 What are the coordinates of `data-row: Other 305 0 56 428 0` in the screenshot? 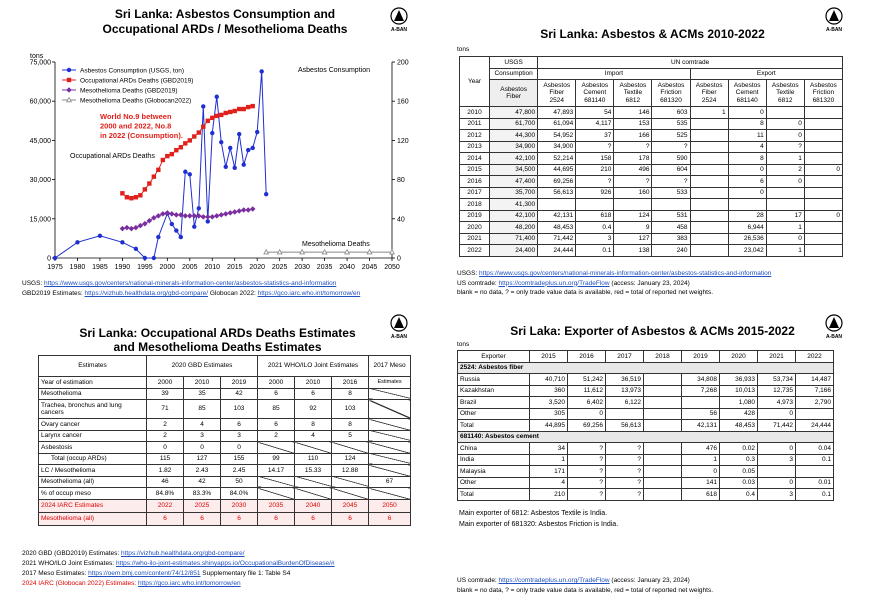 It's located at (645, 413).